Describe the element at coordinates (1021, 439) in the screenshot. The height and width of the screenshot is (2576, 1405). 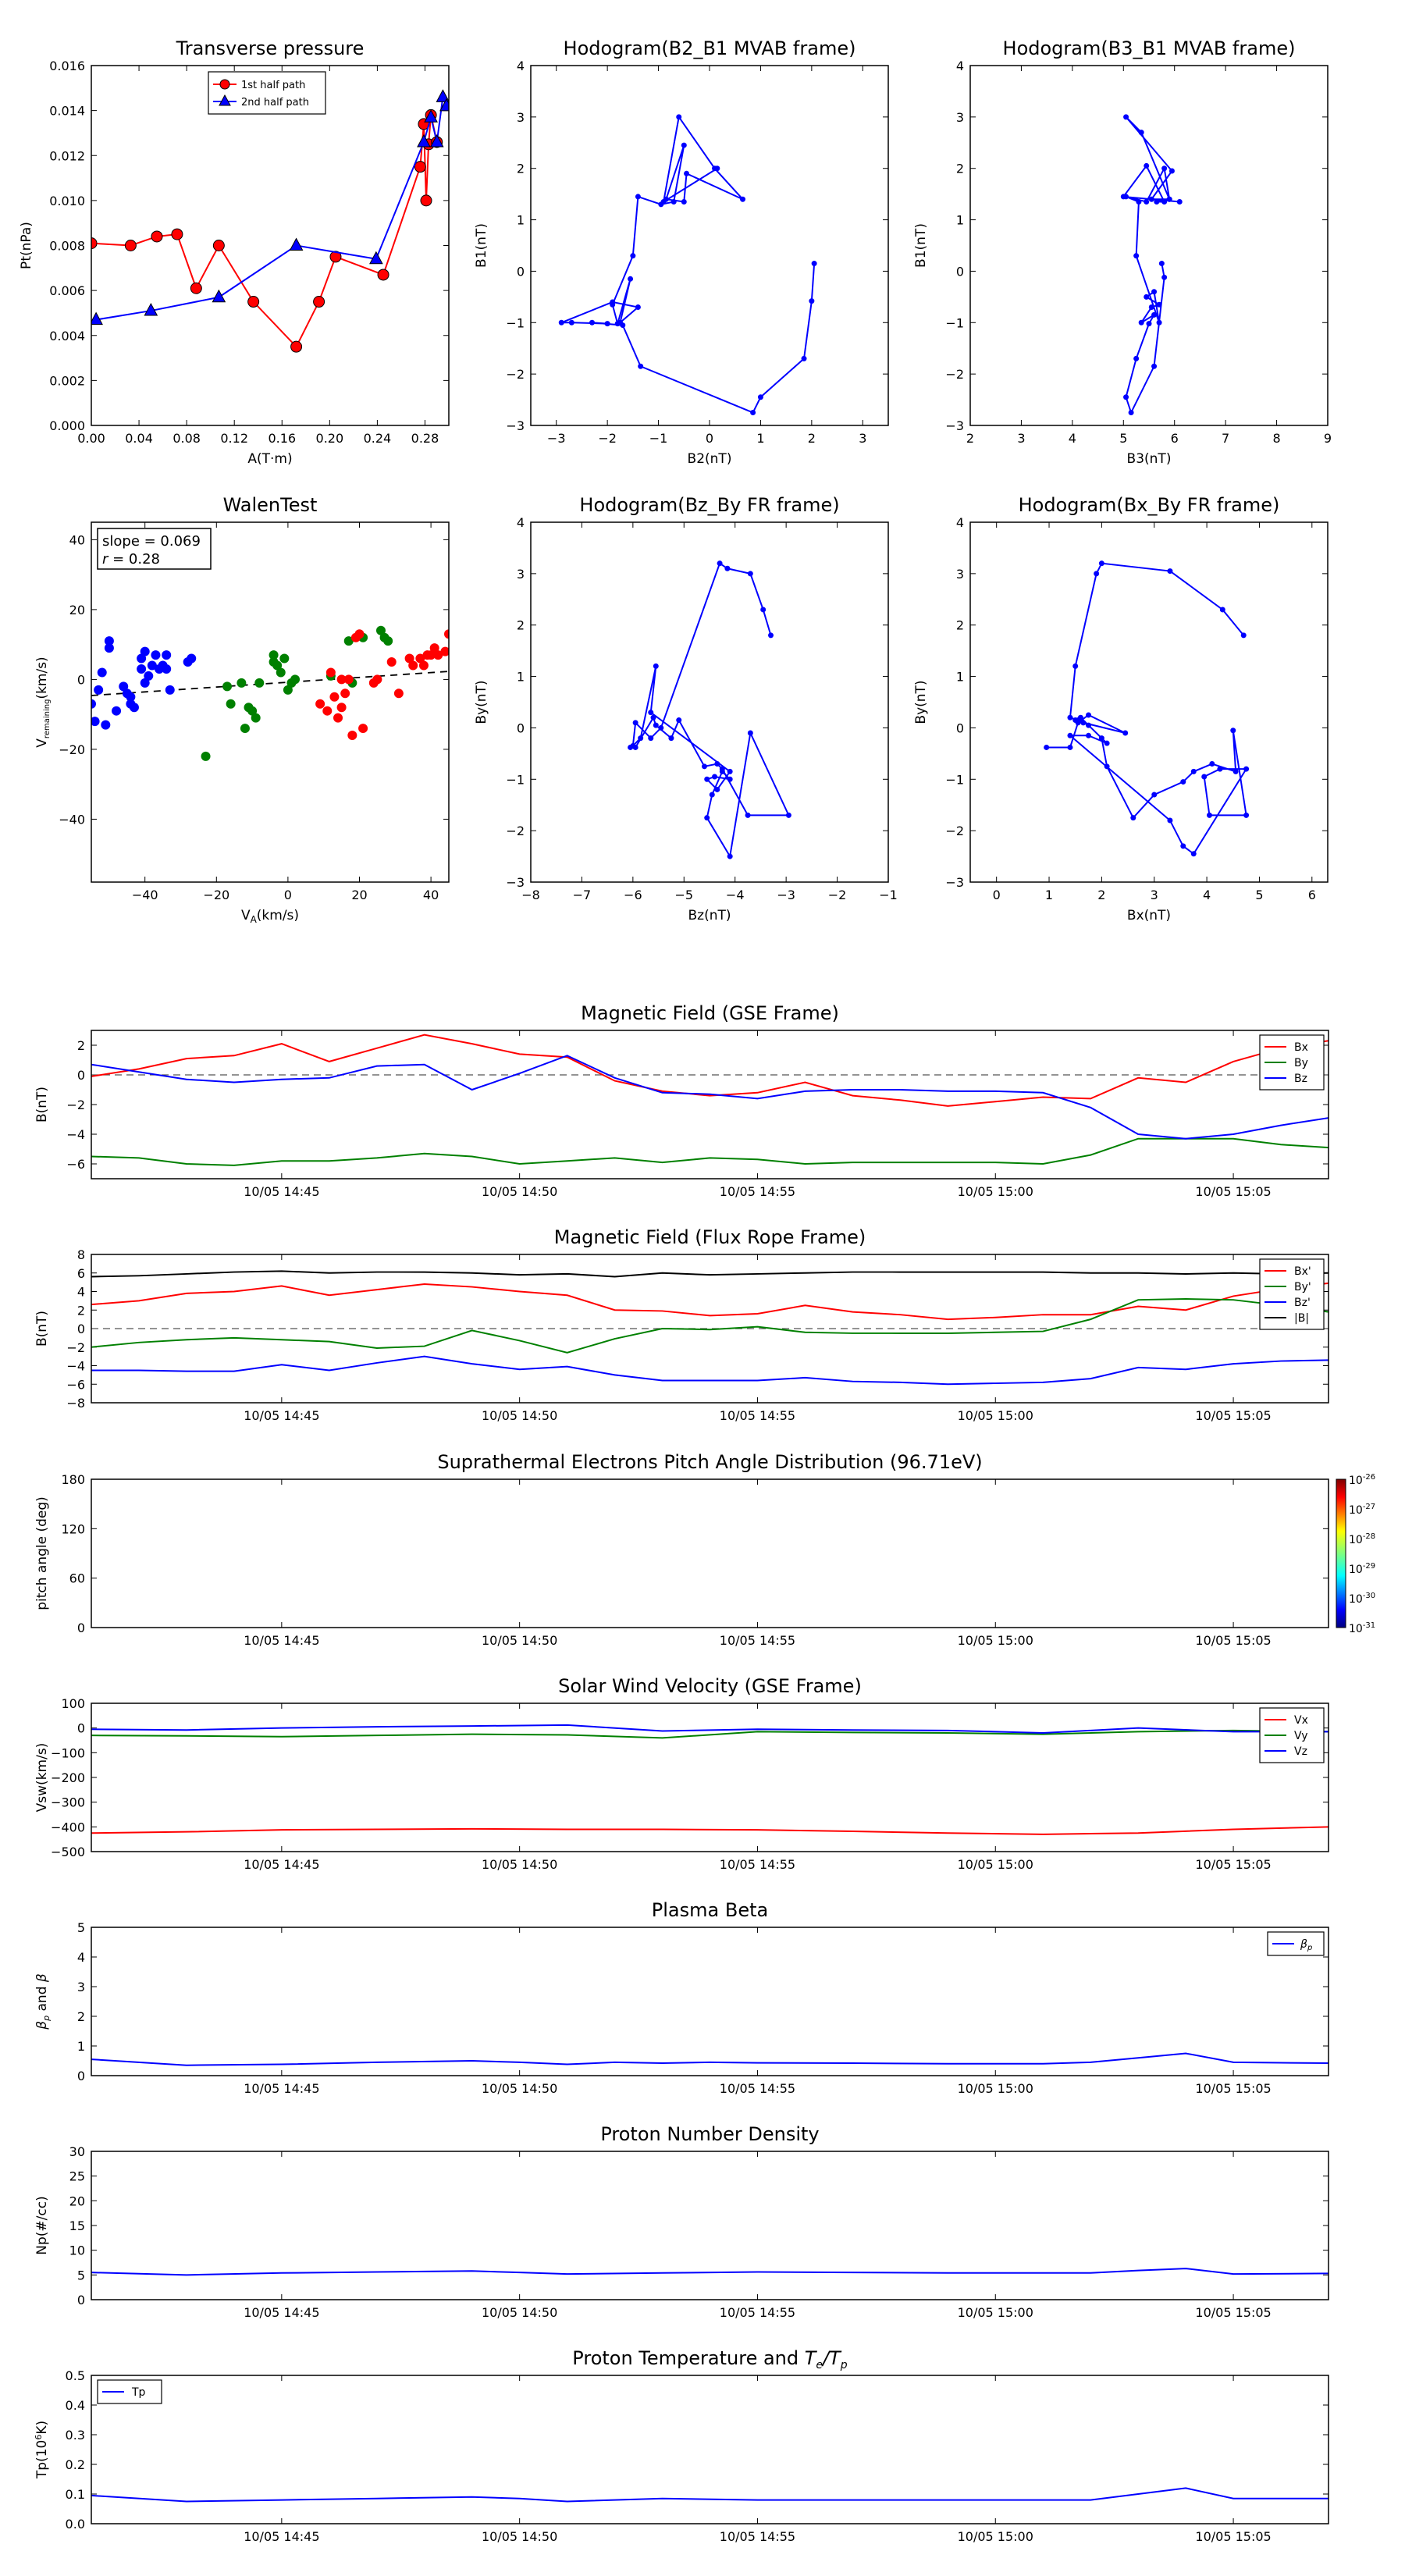
I see `x-tick-label: 3` at that location.